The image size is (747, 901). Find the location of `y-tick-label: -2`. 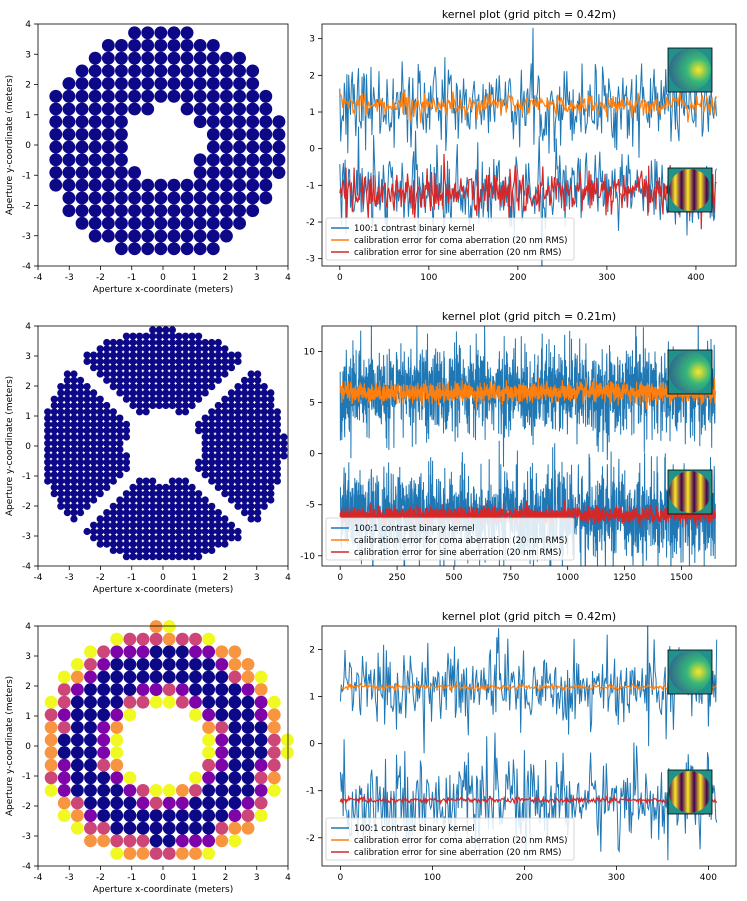

y-tick-label: -2 is located at coordinates (310, 223).